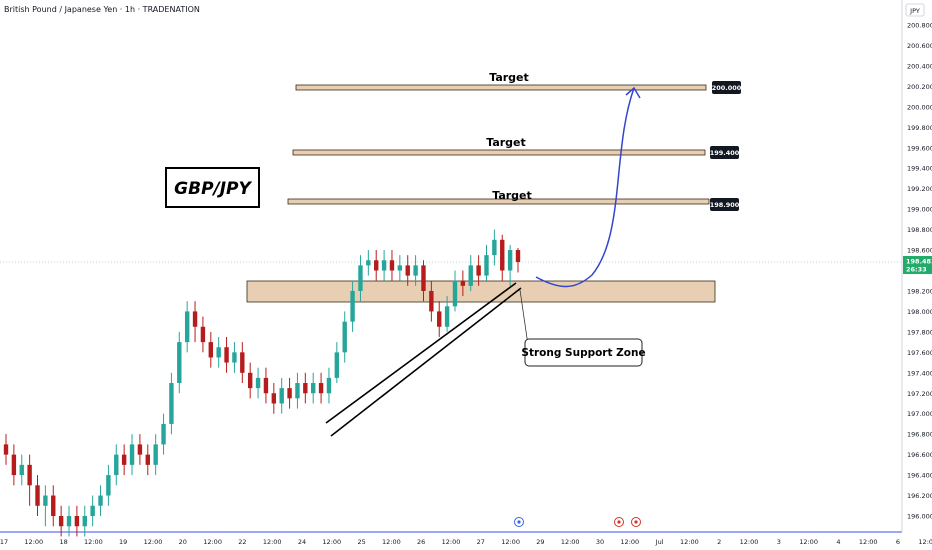 This screenshot has width=932, height=550. I want to click on current-price-tag, so click(917, 265).